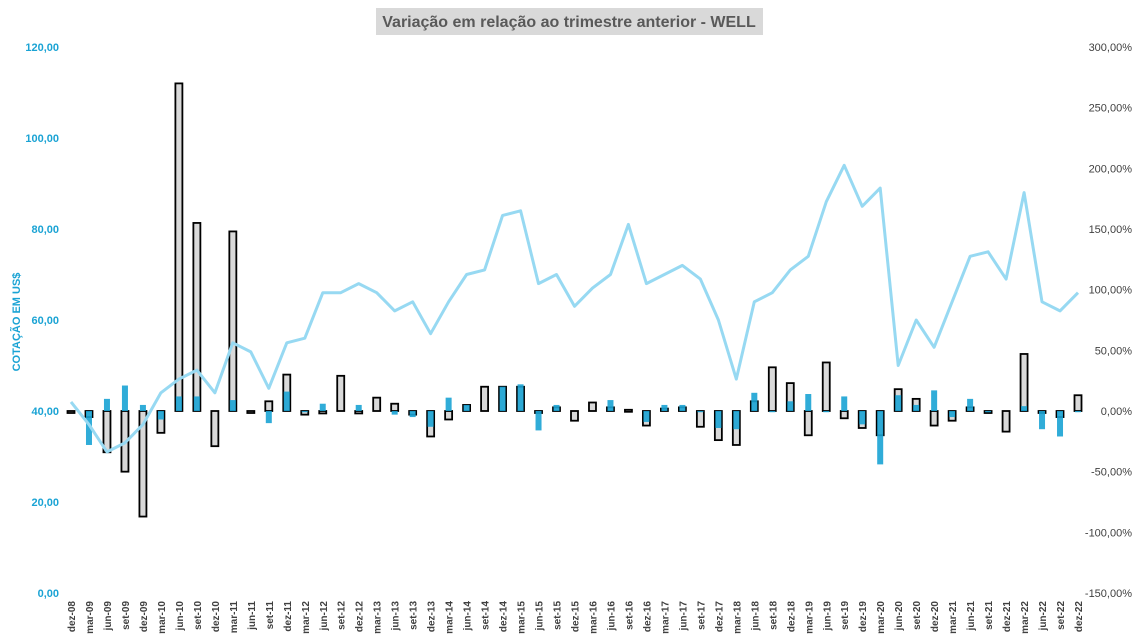  What do you see at coordinates (216, 617) in the screenshot?
I see `x-tick-label: dez-10` at bounding box center [216, 617].